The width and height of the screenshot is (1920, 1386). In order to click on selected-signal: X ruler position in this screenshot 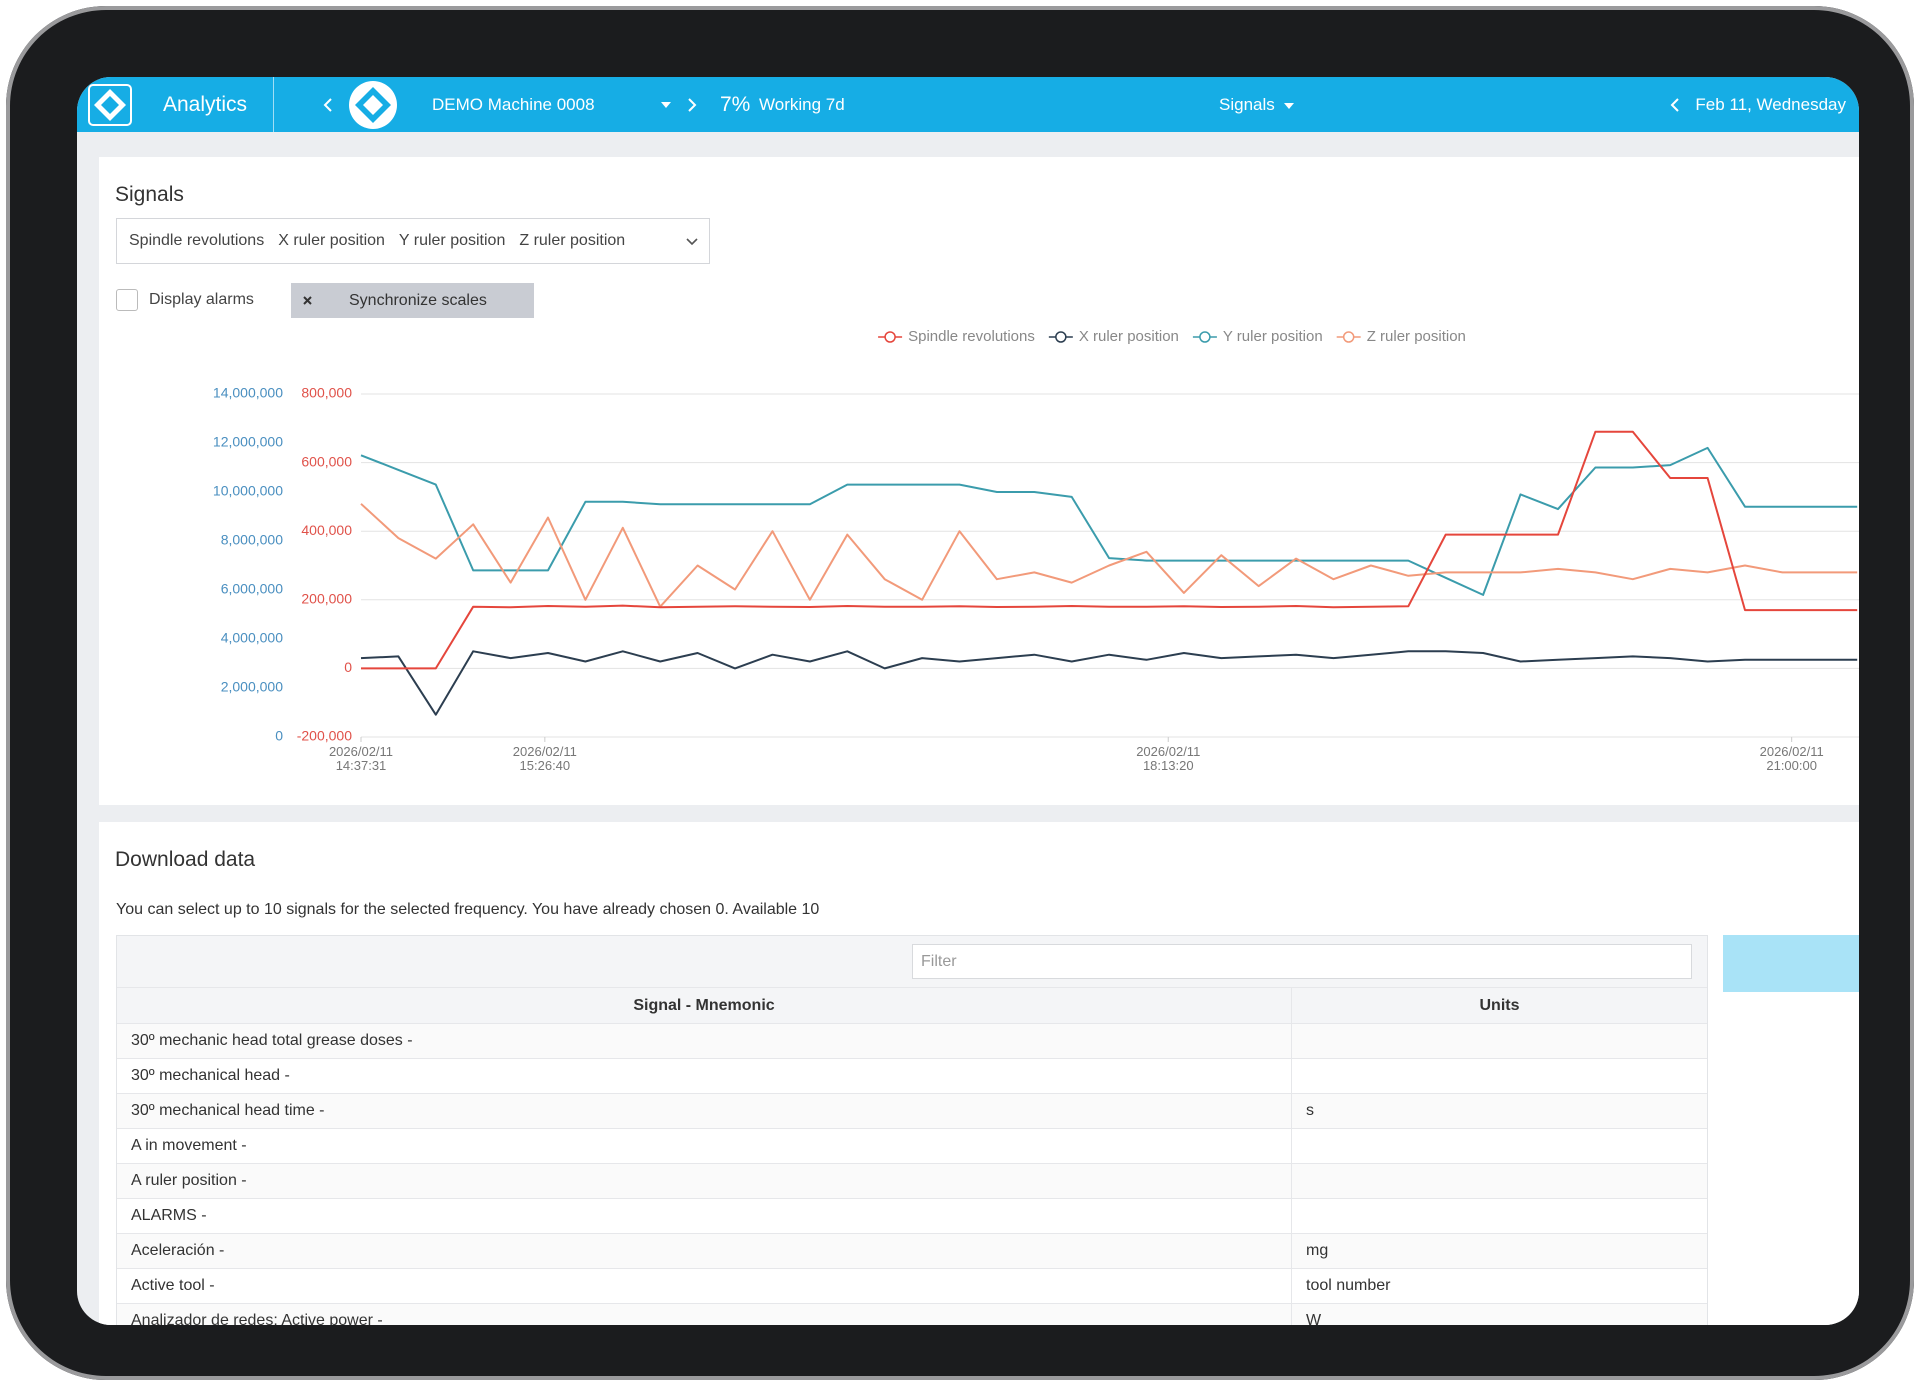, I will do `click(331, 240)`.